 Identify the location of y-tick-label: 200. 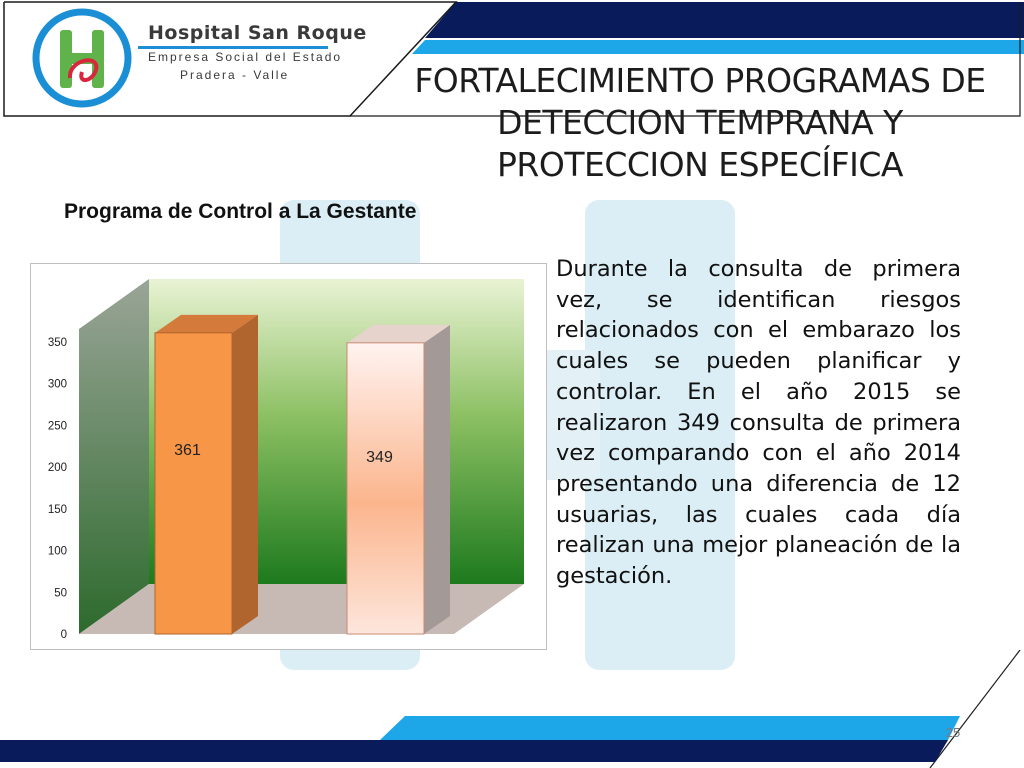
(57, 468).